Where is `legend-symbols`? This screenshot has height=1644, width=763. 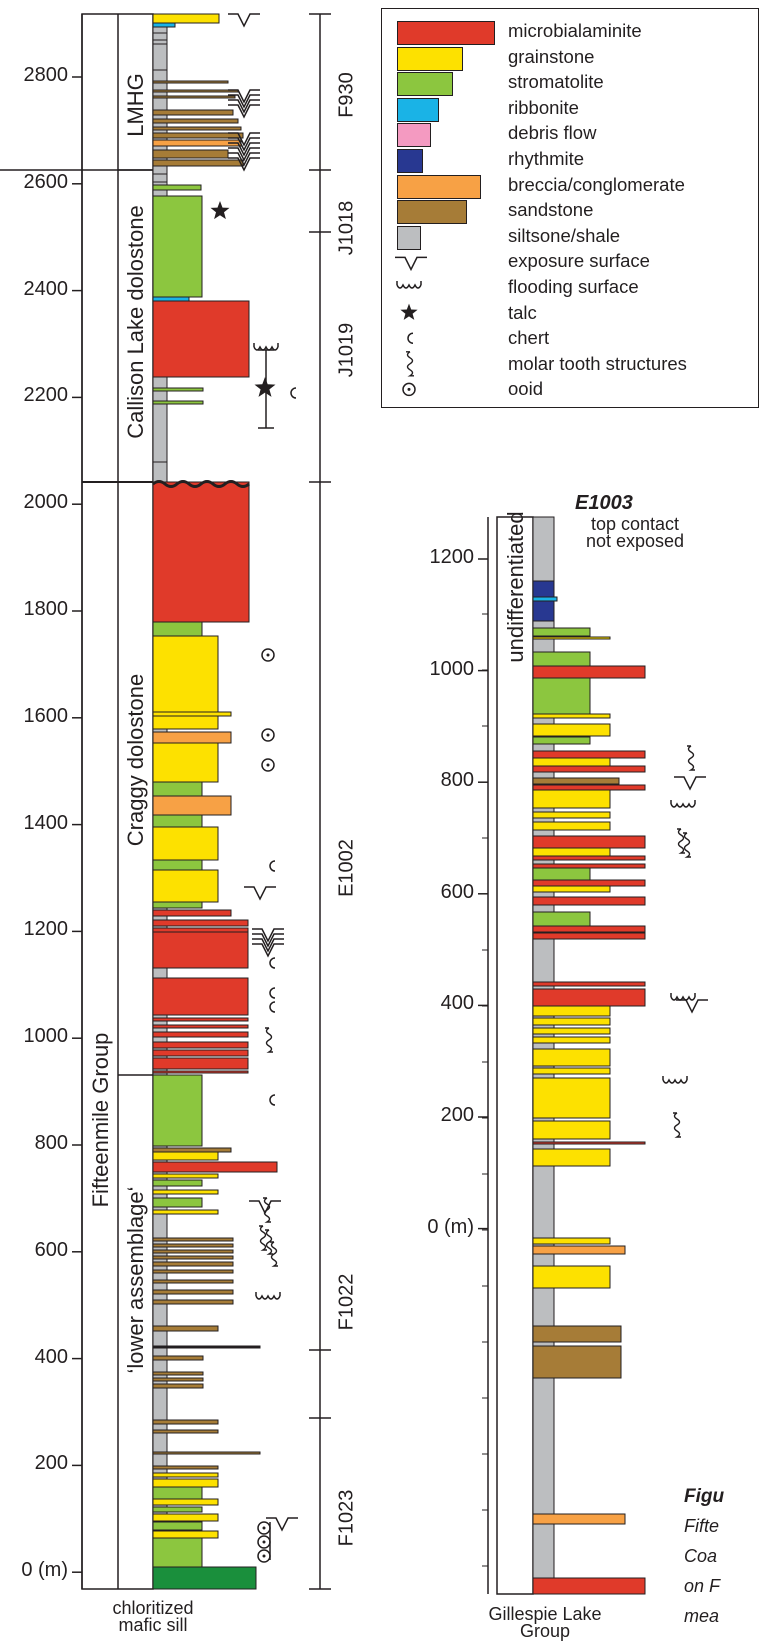
legend-symbols is located at coordinates (411, 326).